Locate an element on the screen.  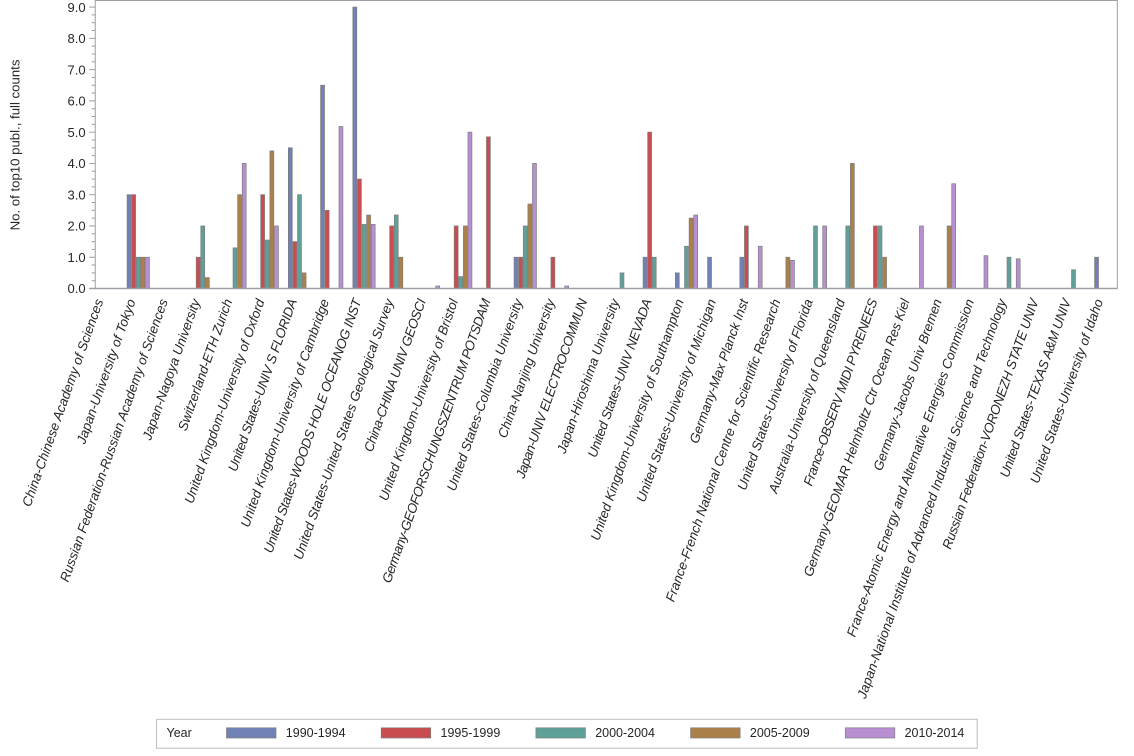
svg-text: 2010-2014 is located at coordinates (935, 733).